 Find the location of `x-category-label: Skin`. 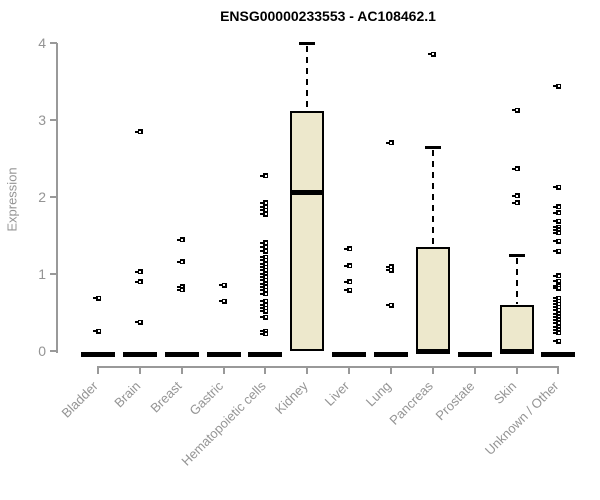

x-category-label: Skin is located at coordinates (505, 392).